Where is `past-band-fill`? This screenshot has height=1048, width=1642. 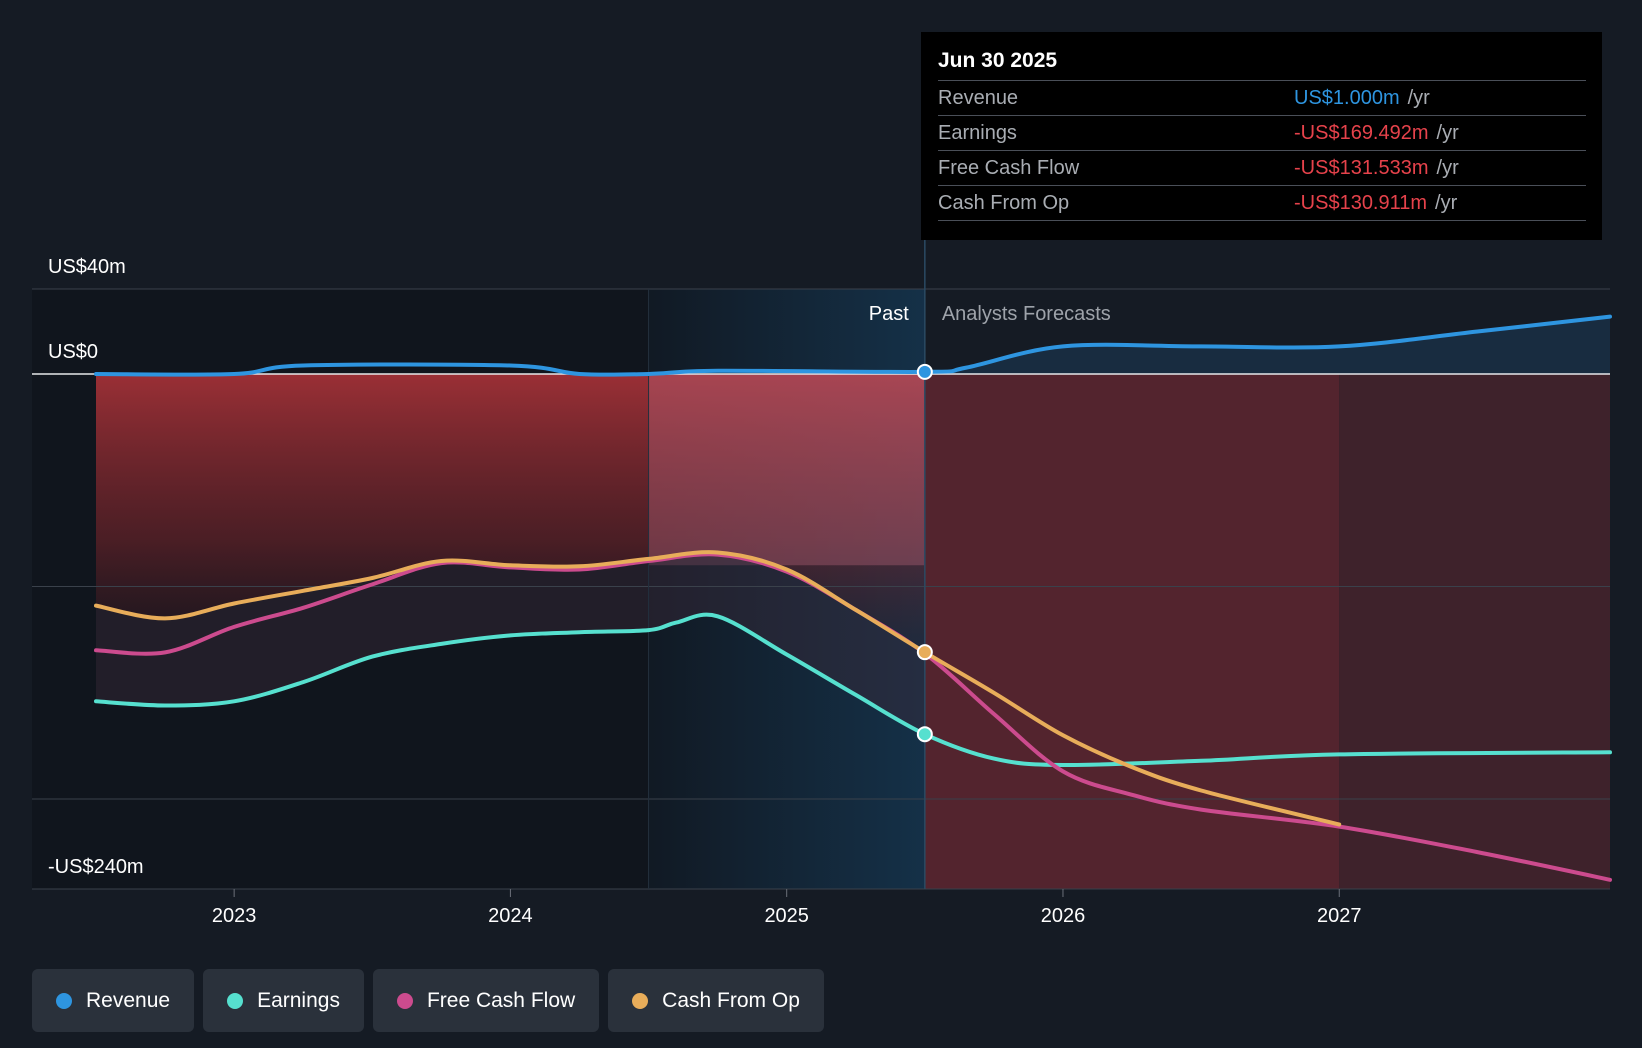 past-band-fill is located at coordinates (510, 643).